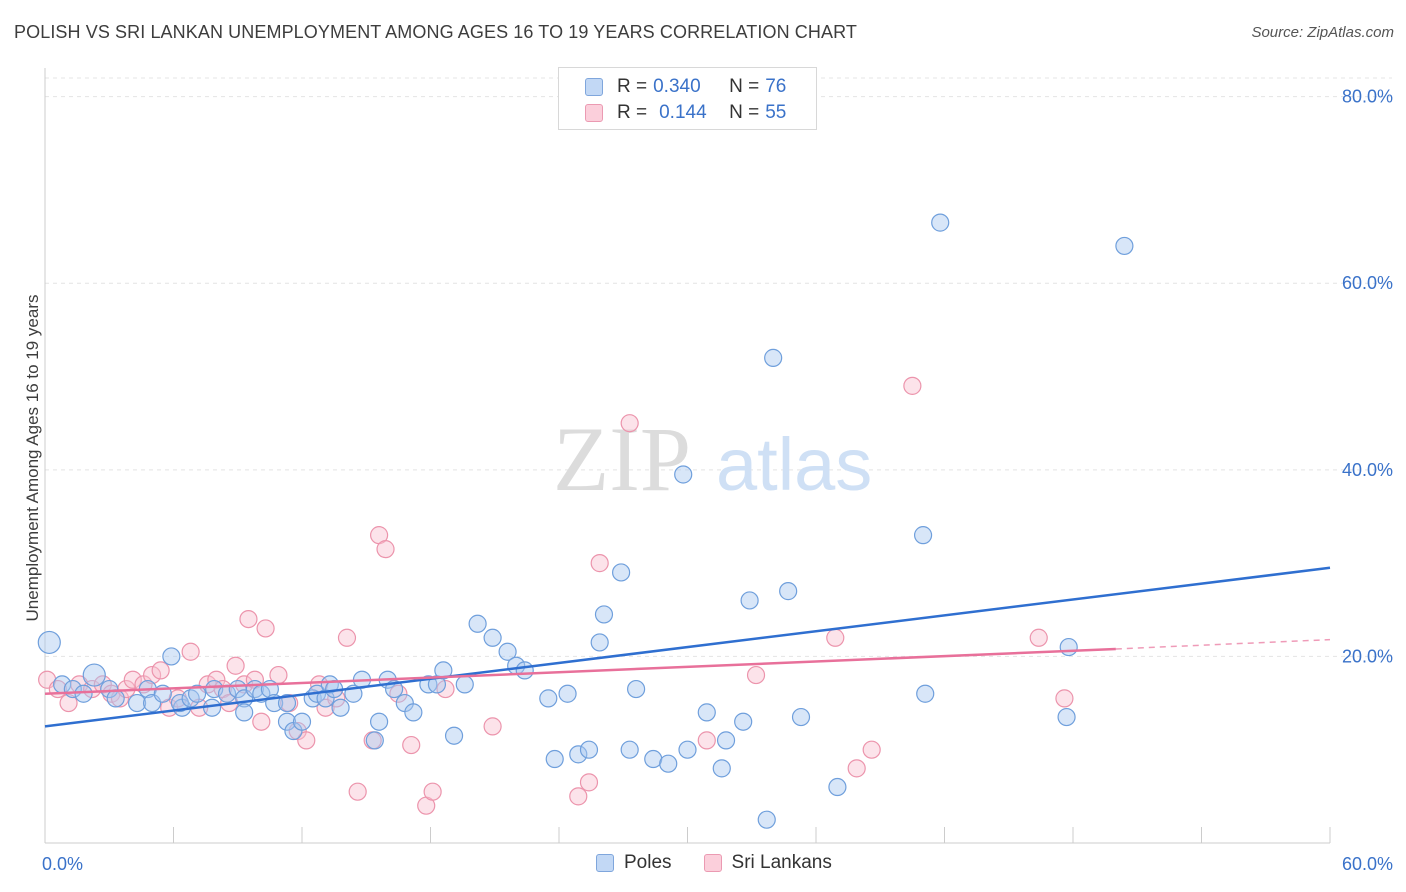 This screenshot has height=892, width=1406. I want to click on legend-r-value: 0.144, so click(683, 112).